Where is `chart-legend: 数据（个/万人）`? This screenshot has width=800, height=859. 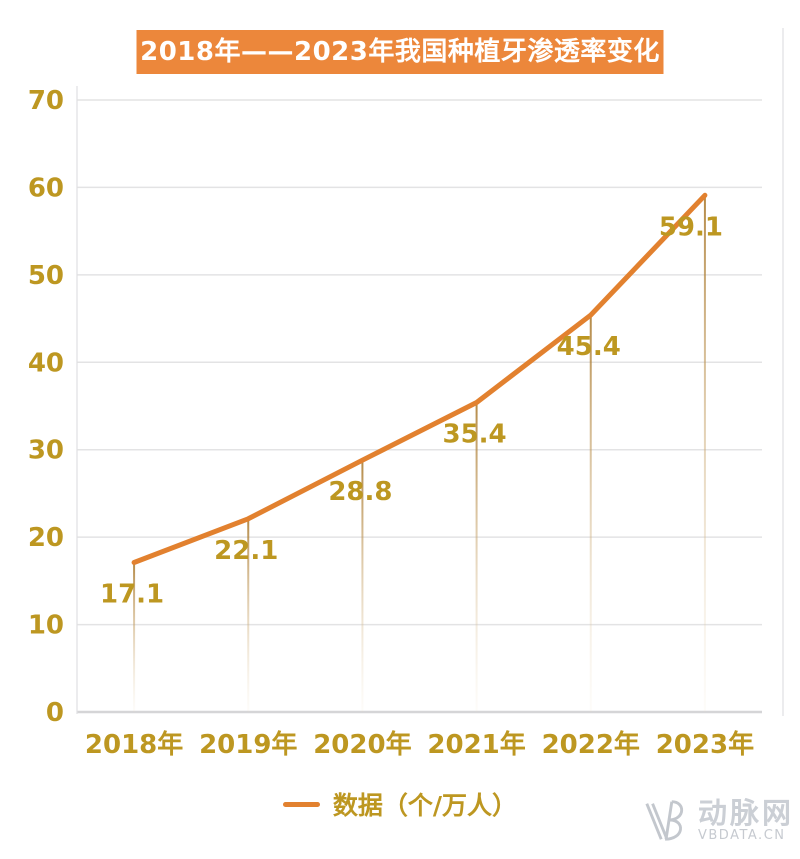 chart-legend: 数据（个/万人） is located at coordinates (400, 804).